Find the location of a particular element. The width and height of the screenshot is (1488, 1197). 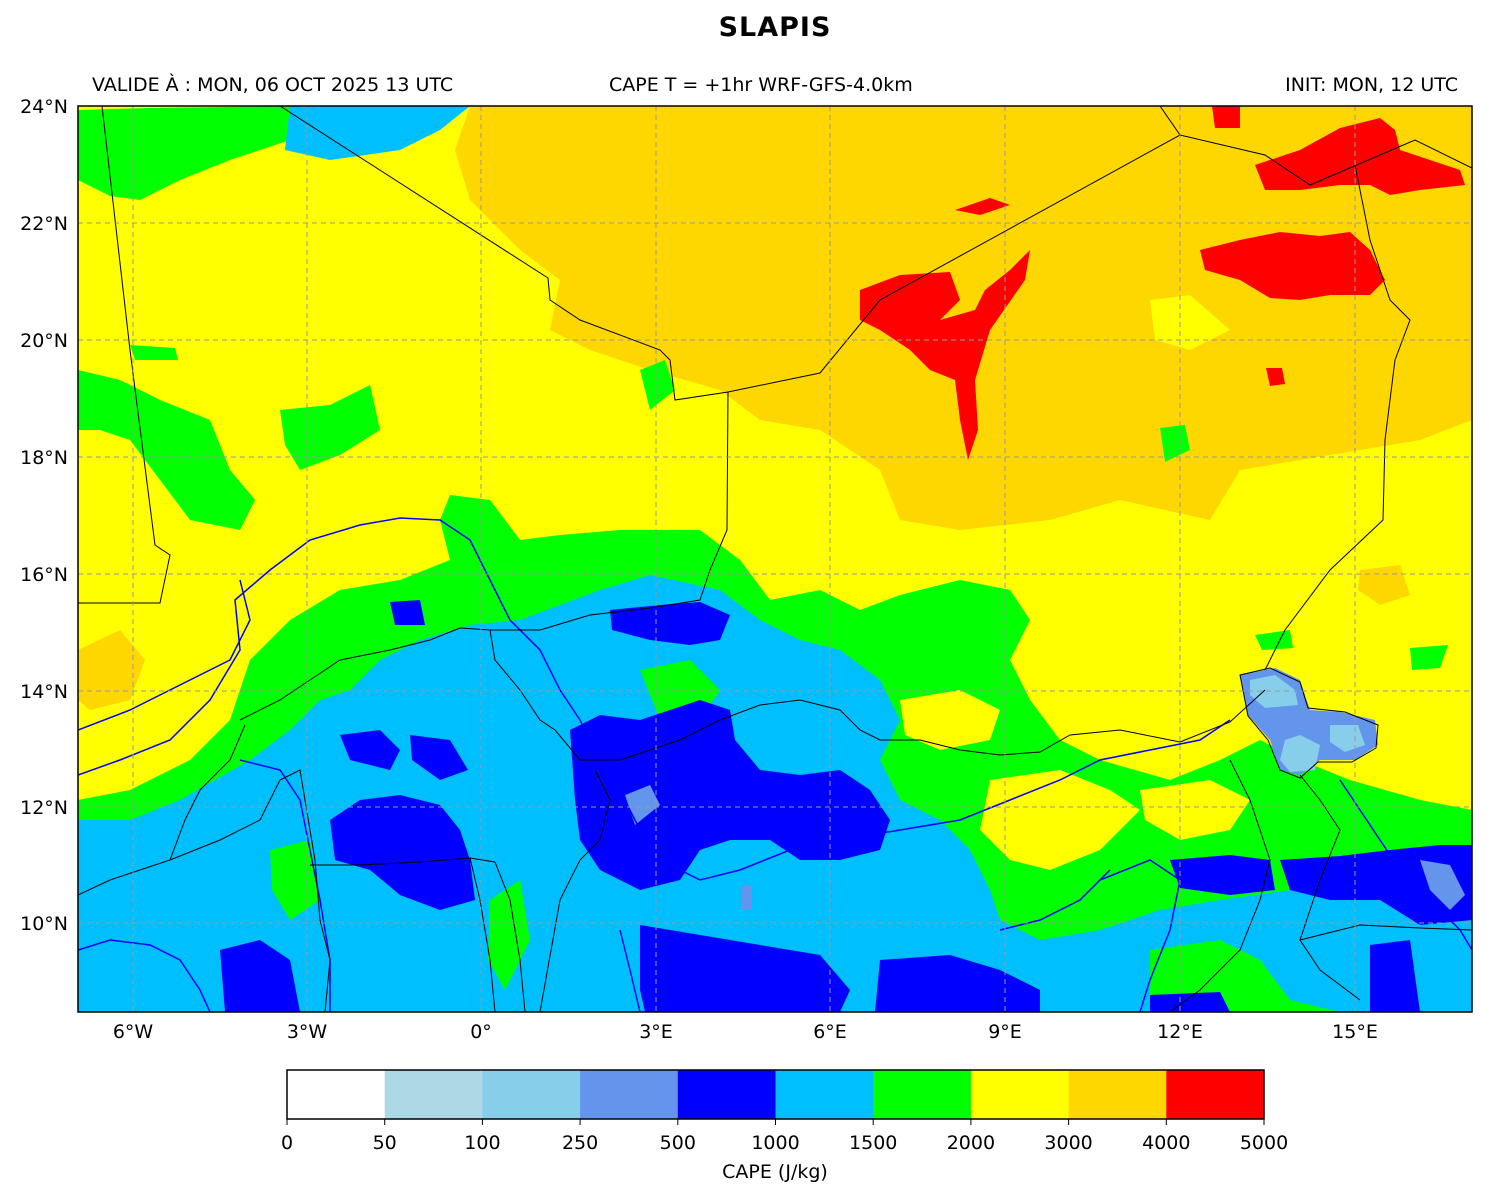

colorbar-tick-labels: 0 50 100 250 500 1000 1500 2000 3000 4000 5000 is located at coordinates (784, 1143).